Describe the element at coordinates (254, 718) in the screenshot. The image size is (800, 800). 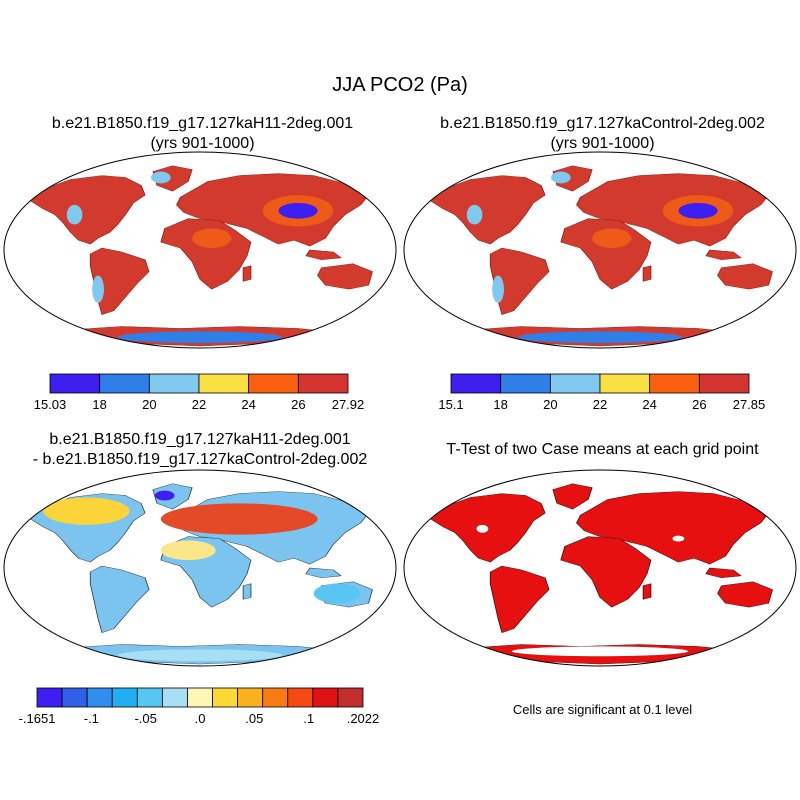
I see `colorbar-label: .05` at that location.